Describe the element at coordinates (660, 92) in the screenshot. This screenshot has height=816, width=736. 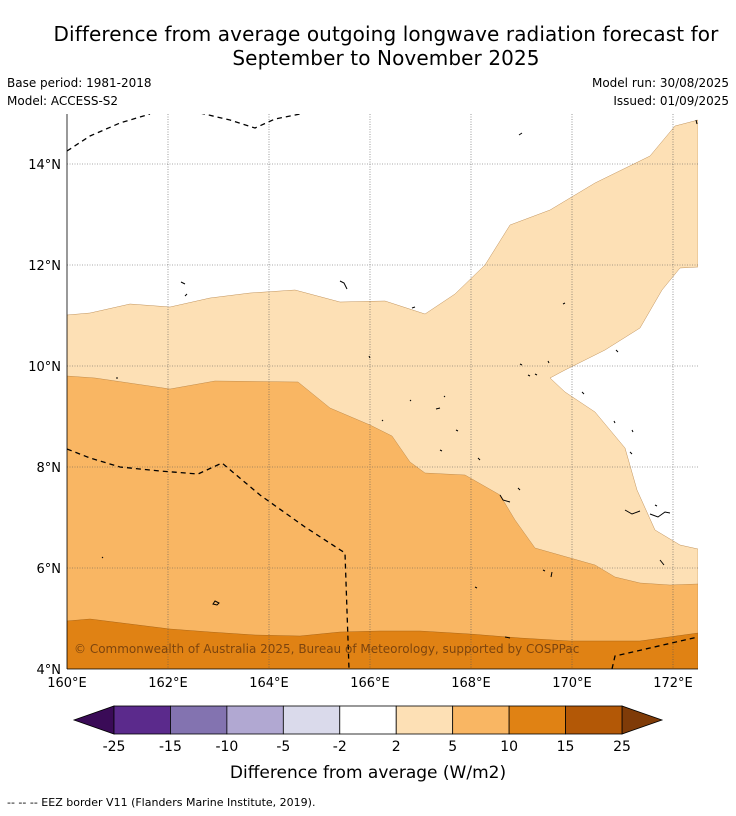
I see `meta-right: Model run: 30/08/2025 Issued: 01/09/2025` at that location.